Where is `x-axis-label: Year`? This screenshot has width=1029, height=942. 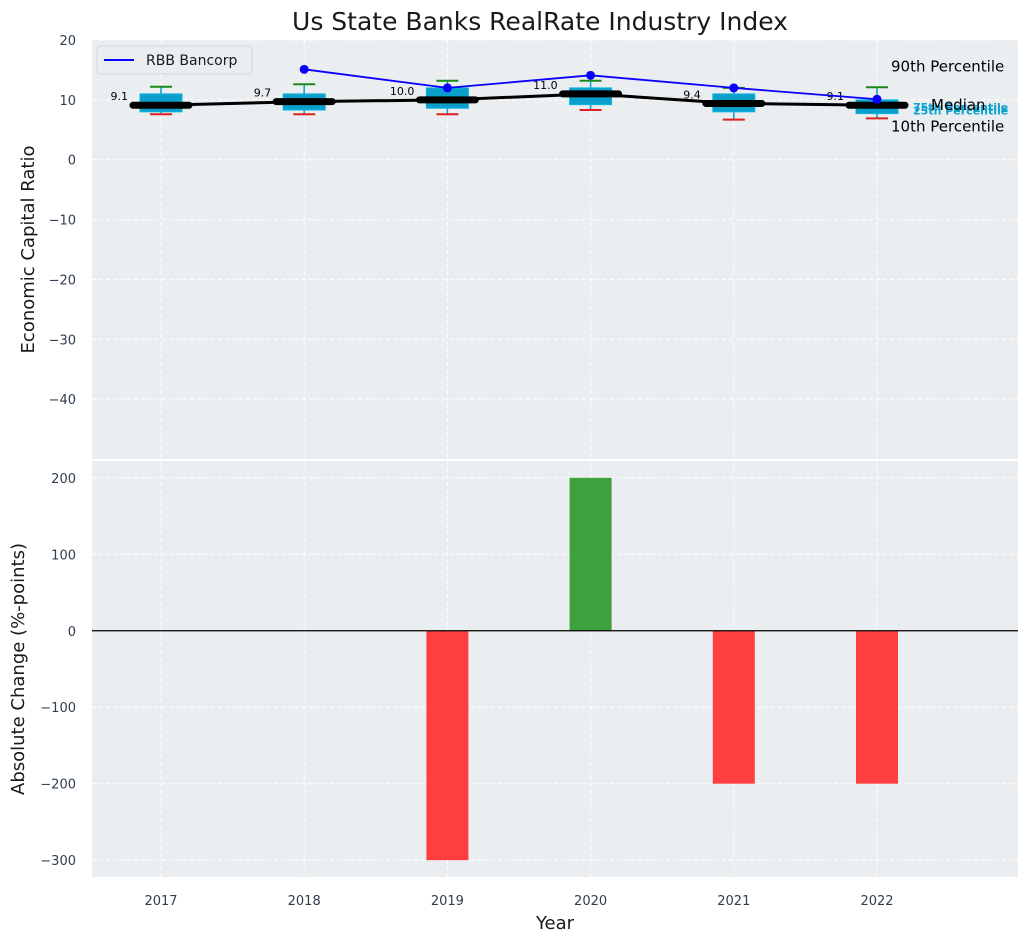 x-axis-label: Year is located at coordinates (555, 923).